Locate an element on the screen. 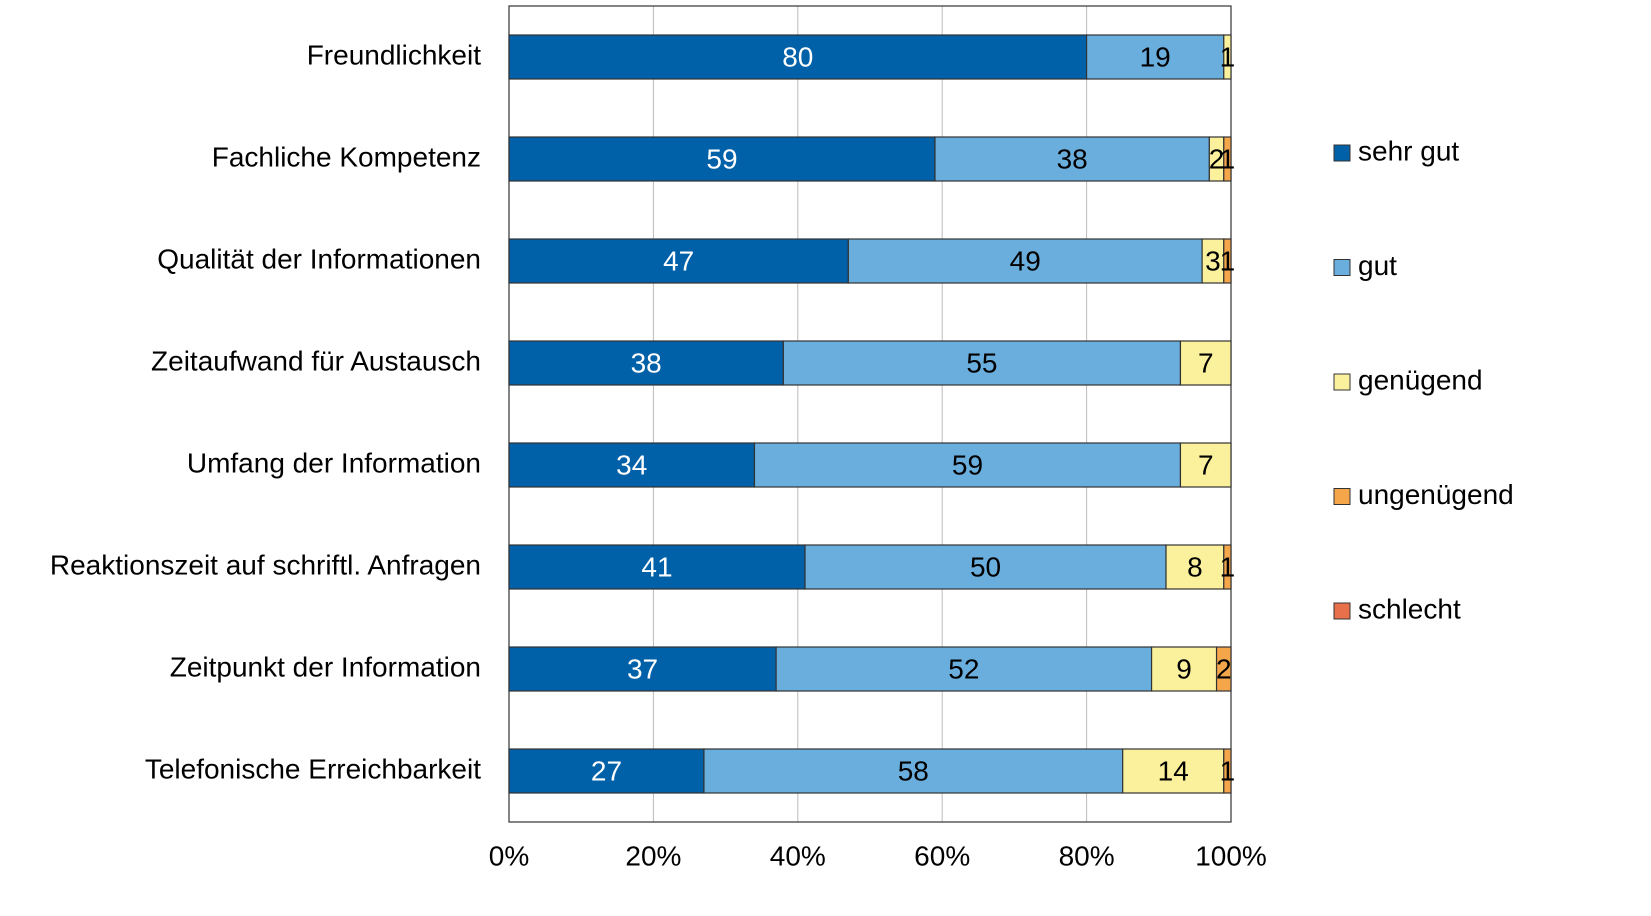 This screenshot has width=1651, height=916. legend-label: ungenügend is located at coordinates (1436, 494).